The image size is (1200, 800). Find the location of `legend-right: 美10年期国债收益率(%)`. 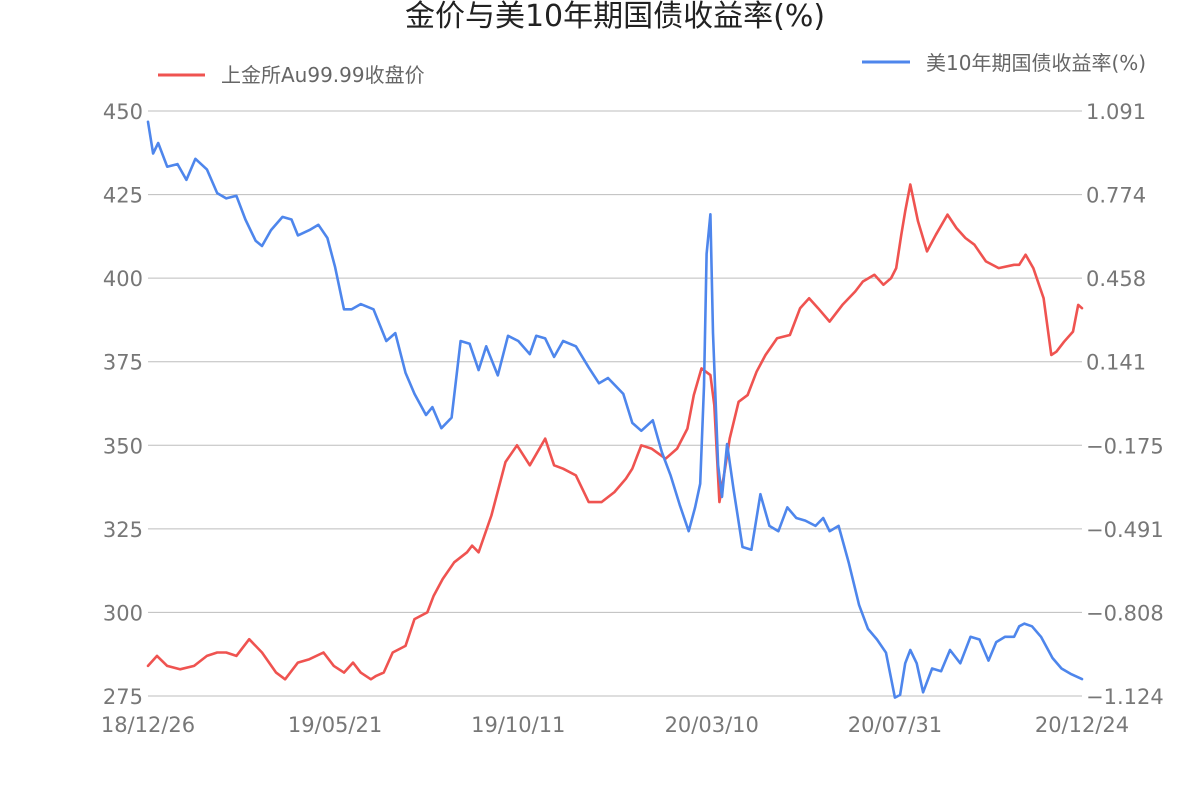

legend-right: 美10年期国债收益率(%) is located at coordinates (1004, 63).